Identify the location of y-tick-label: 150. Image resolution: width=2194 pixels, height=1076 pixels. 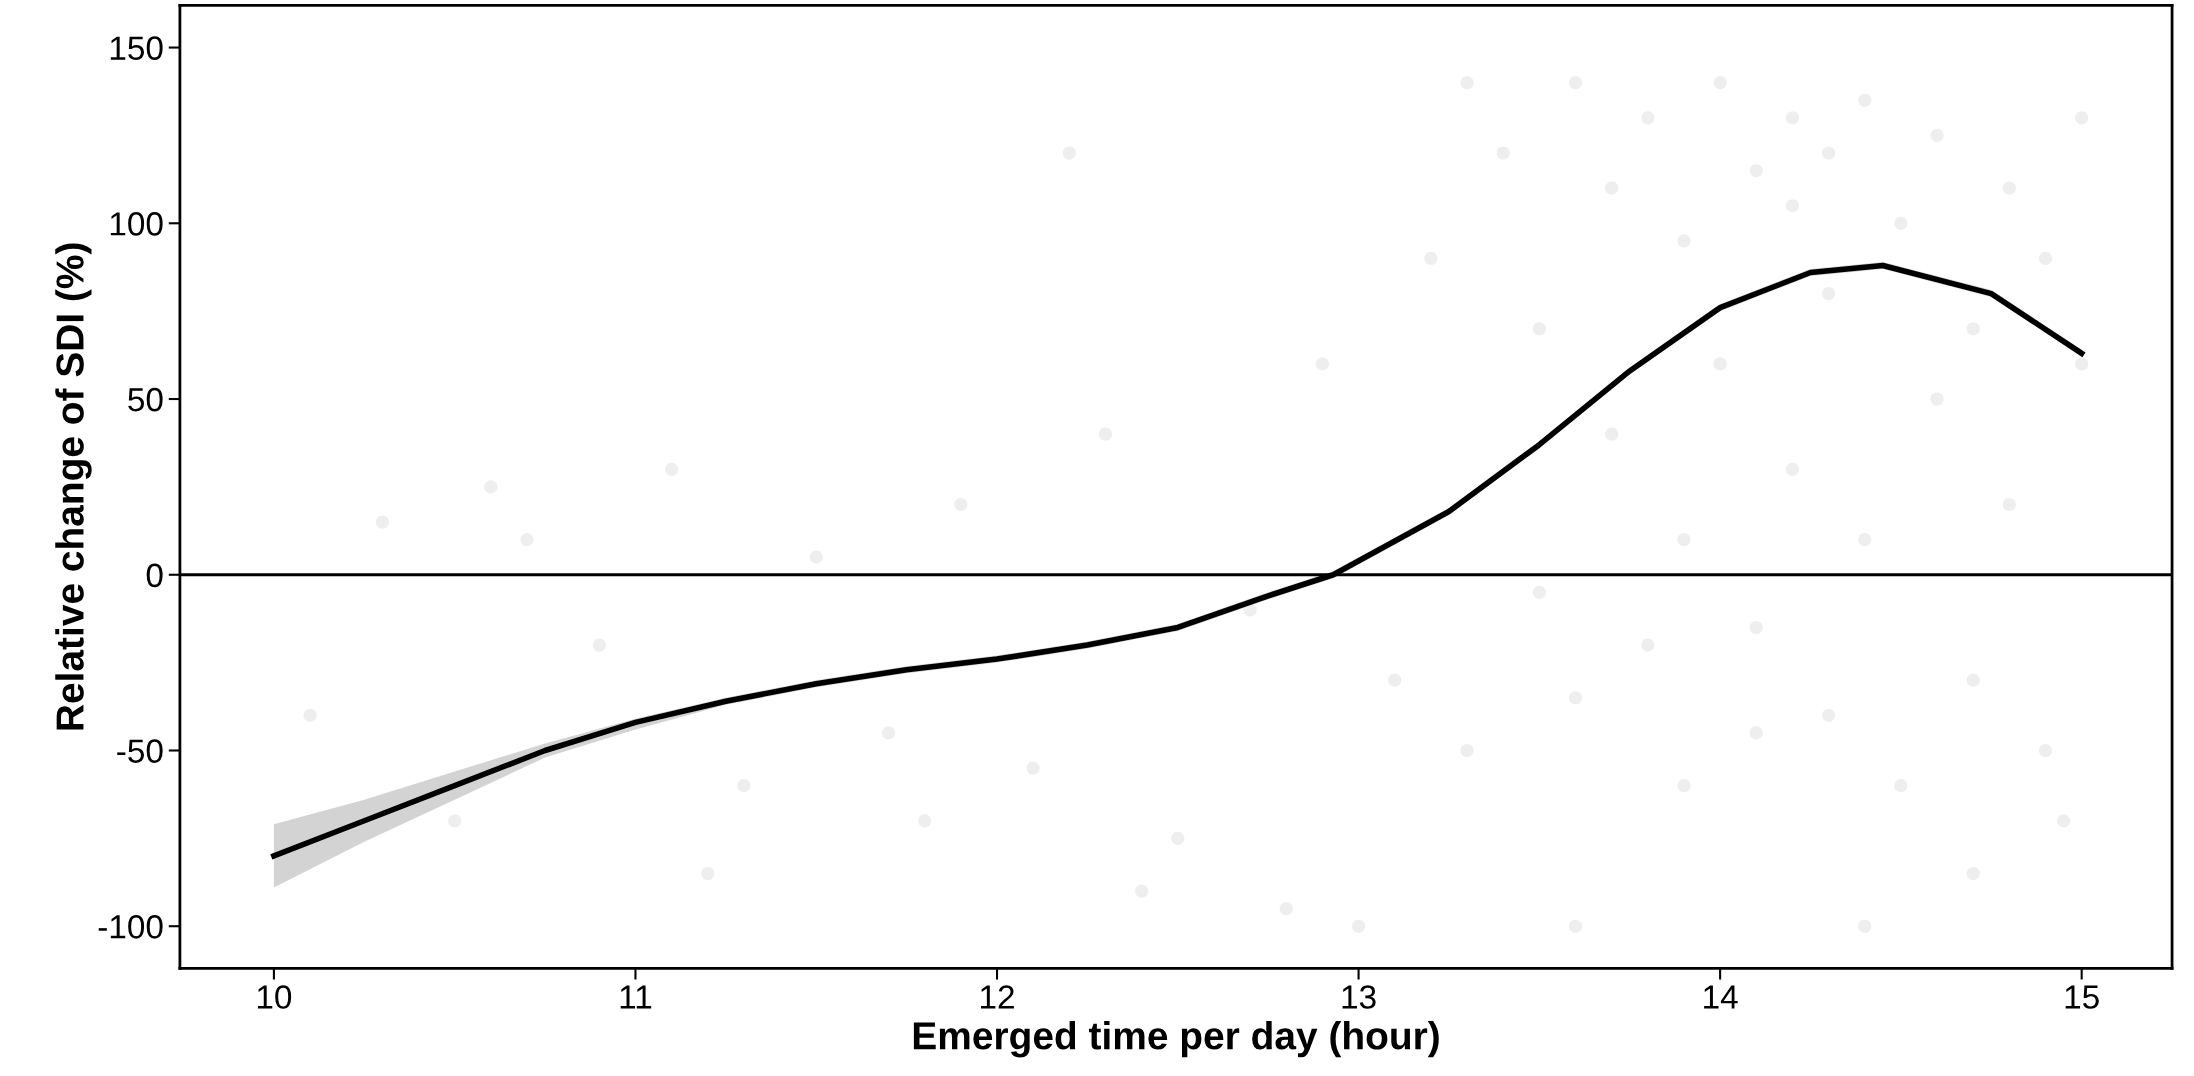
(136, 48).